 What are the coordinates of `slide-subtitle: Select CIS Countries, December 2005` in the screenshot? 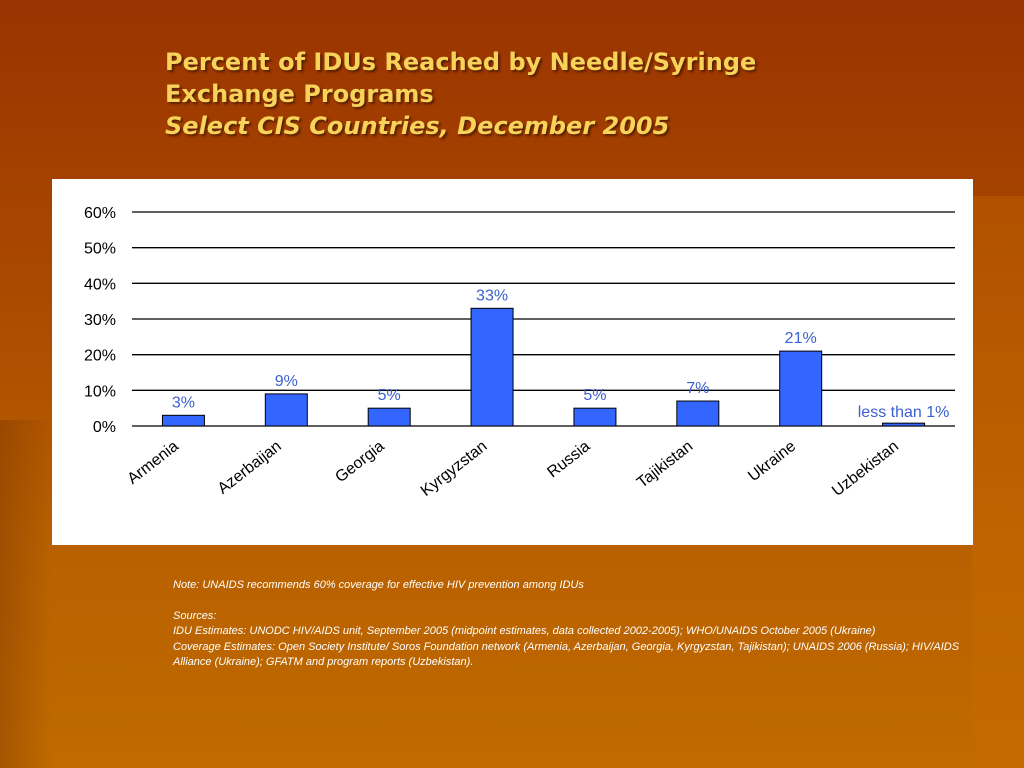 It's located at (417, 126).